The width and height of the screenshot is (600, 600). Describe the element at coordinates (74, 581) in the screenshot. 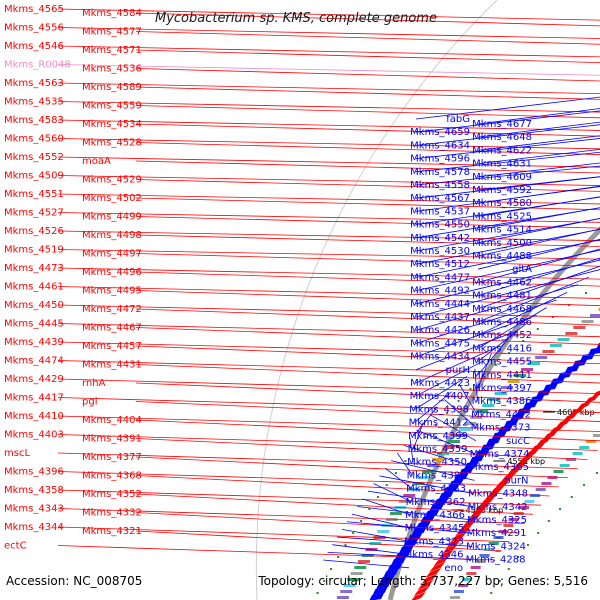

I see `accession-text: Accession: NC_008705` at that location.